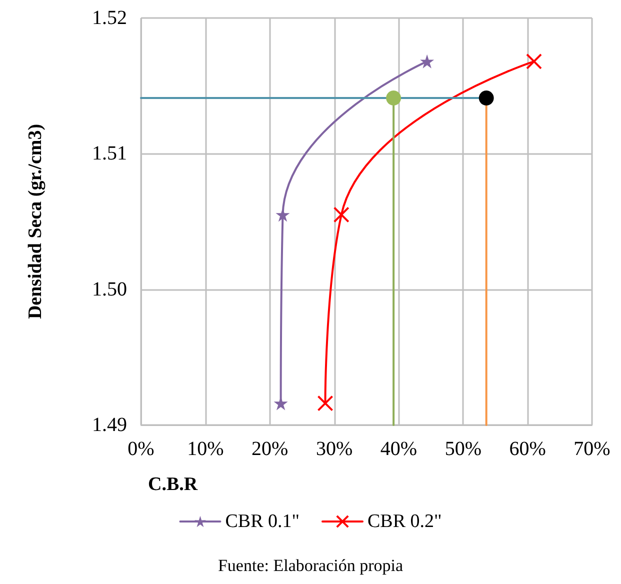 The width and height of the screenshot is (621, 584). Describe the element at coordinates (311, 565) in the screenshot. I see `source-note: Fuente: Elaboración propia` at that location.